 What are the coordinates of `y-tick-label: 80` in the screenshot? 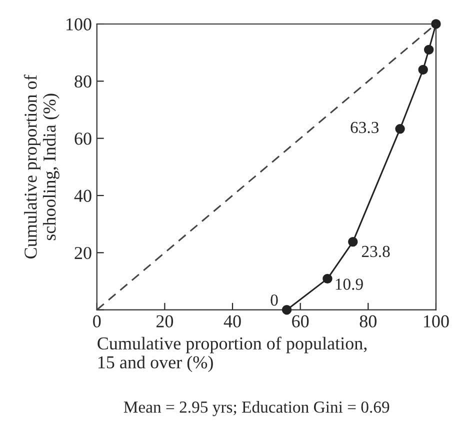 It's located at (83, 81).